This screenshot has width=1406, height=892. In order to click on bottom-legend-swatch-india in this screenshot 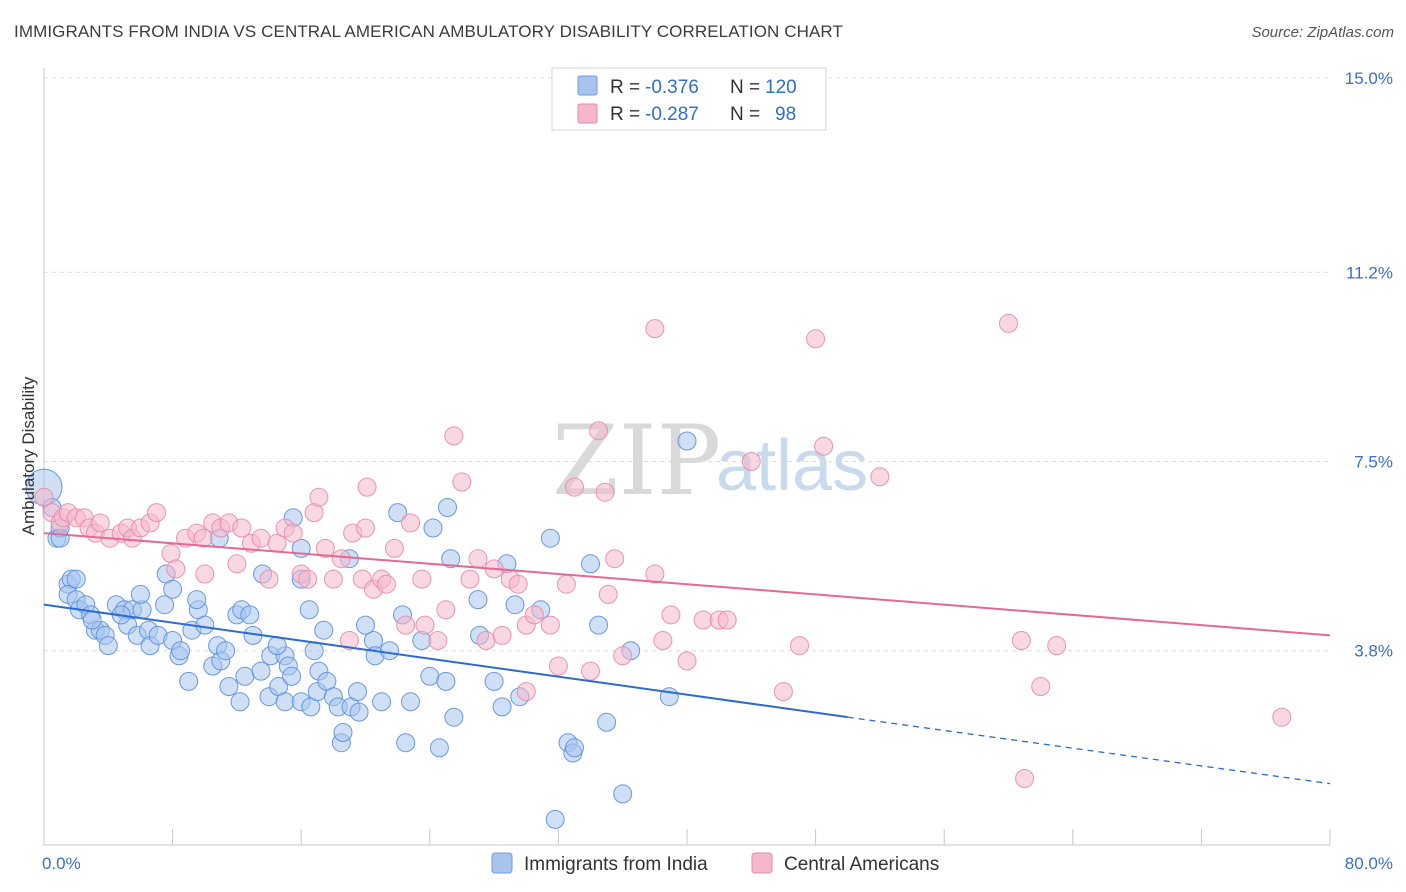, I will do `click(502, 863)`.